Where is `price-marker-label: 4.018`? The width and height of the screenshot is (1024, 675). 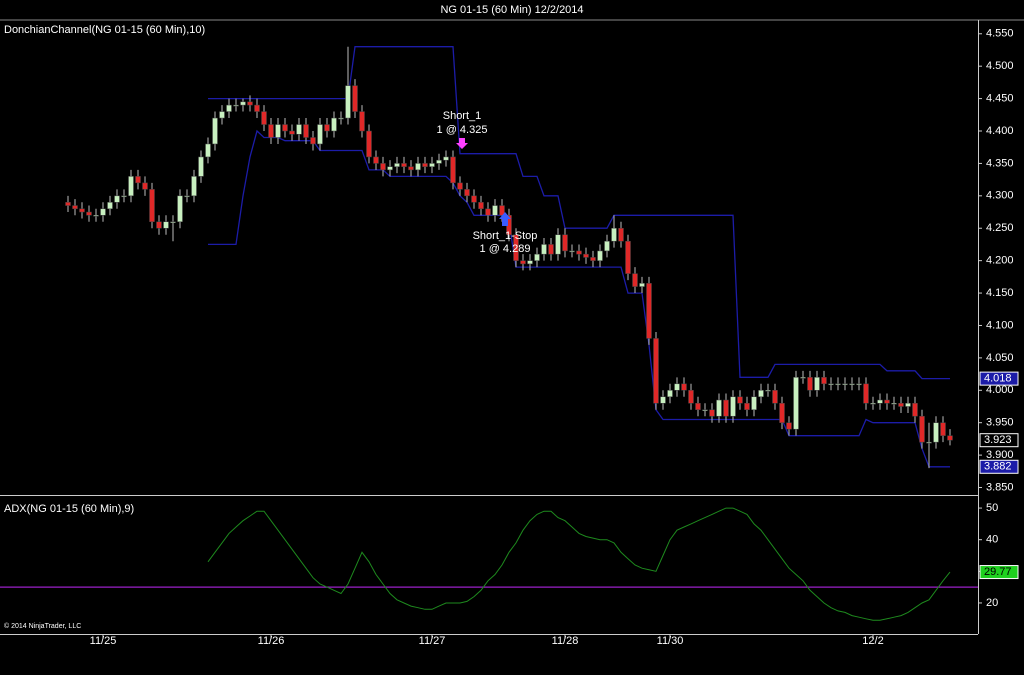 price-marker-label: 4.018 is located at coordinates (998, 379).